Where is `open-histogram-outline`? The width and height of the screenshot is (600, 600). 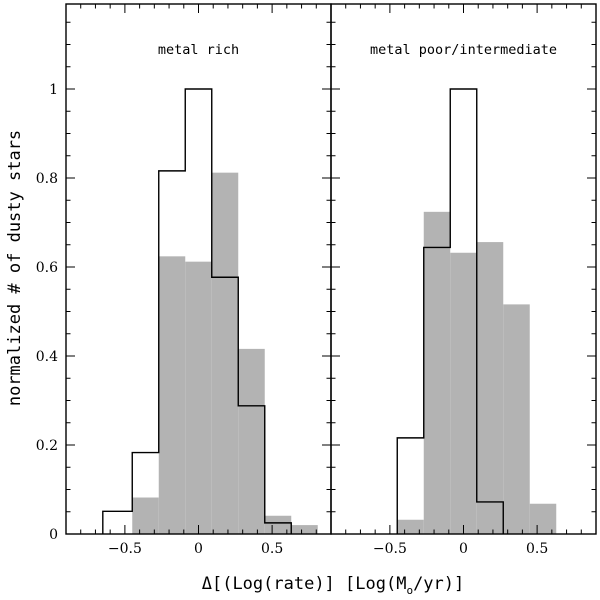
open-histogram-outline is located at coordinates (450, 311).